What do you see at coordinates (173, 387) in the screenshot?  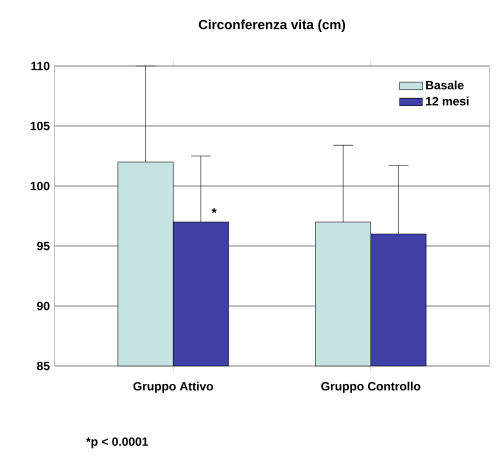 I see `x-tick-label: Gruppo Attivo` at bounding box center [173, 387].